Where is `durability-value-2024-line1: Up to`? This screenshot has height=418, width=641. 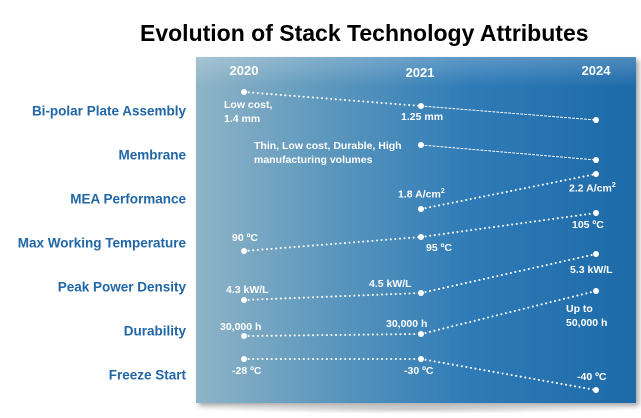
durability-value-2024-line1: Up to is located at coordinates (579, 309).